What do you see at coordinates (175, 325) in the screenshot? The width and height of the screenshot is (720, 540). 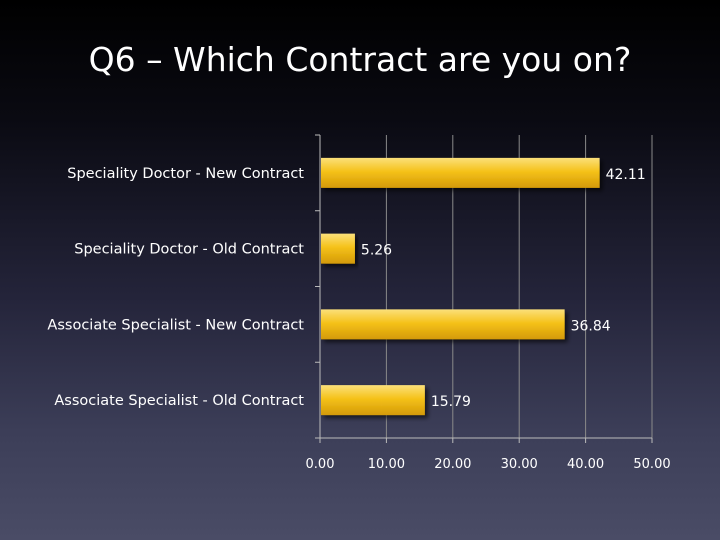 I see `category-label-2: Associate Specialist - New Contract` at bounding box center [175, 325].